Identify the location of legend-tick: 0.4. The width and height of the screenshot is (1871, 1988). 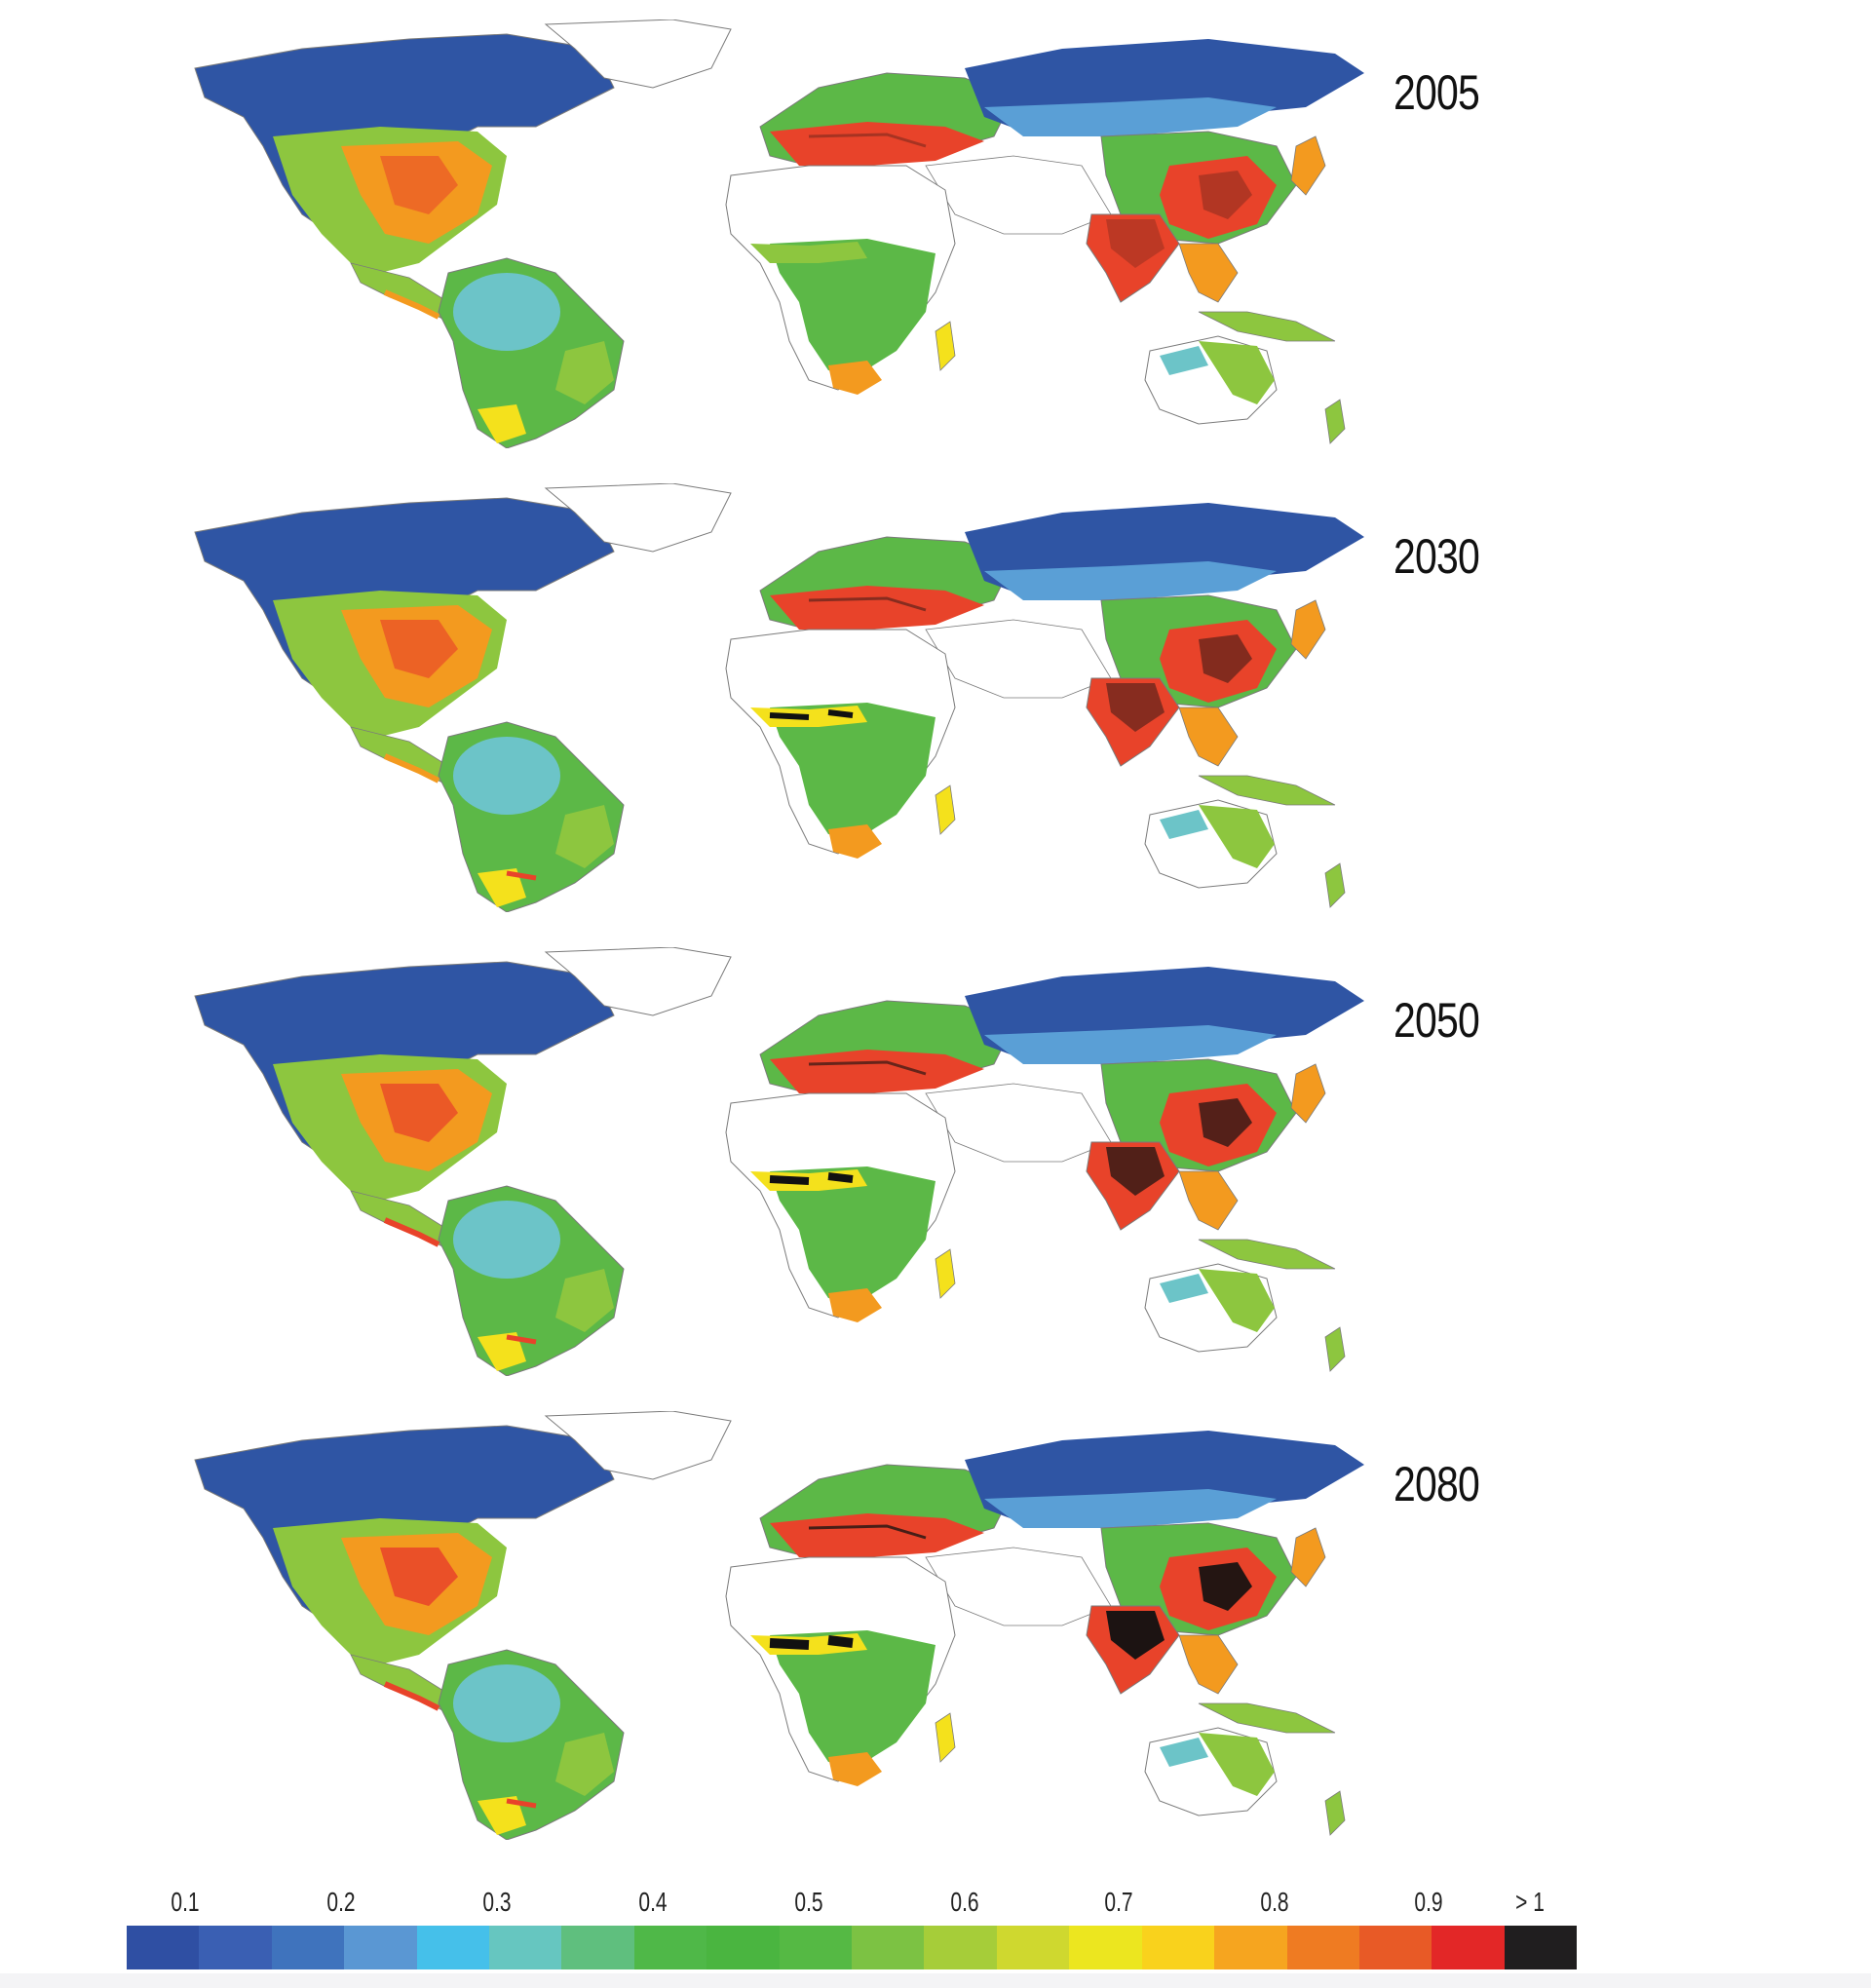
(653, 1902).